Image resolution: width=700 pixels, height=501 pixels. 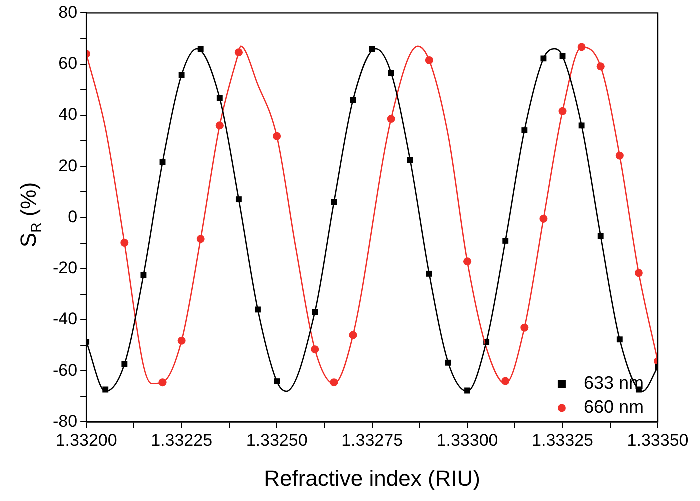 I want to click on y-tick-label: 80, so click(x=68, y=12).